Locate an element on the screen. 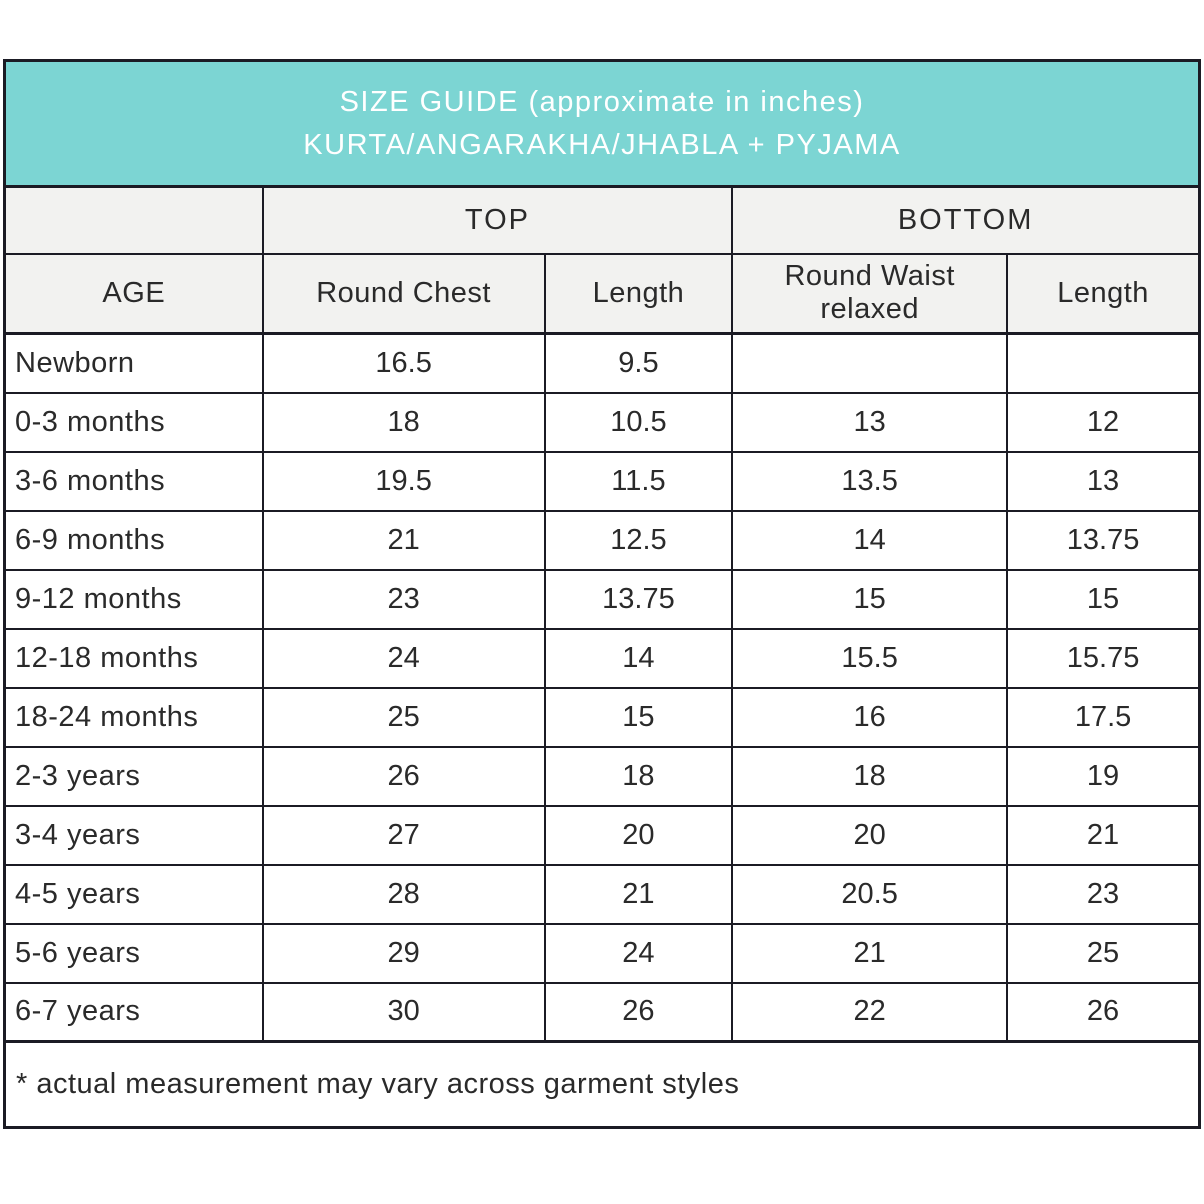 The image size is (1204, 1204). measurement-cell: 17.5 is located at coordinates (1103, 717).